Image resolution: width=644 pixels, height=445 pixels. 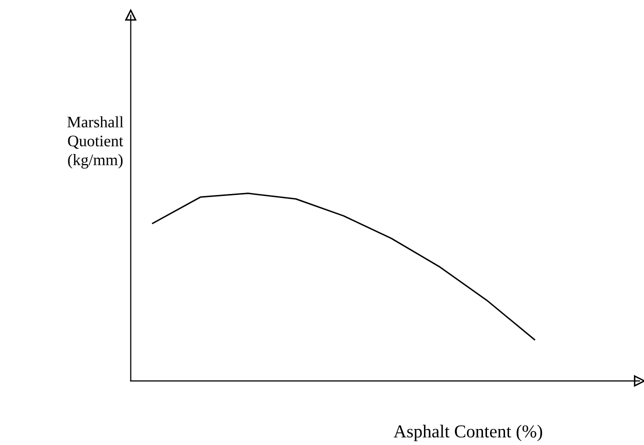 I want to click on x-axis-title: Asphalt Content (%), so click(x=468, y=433).